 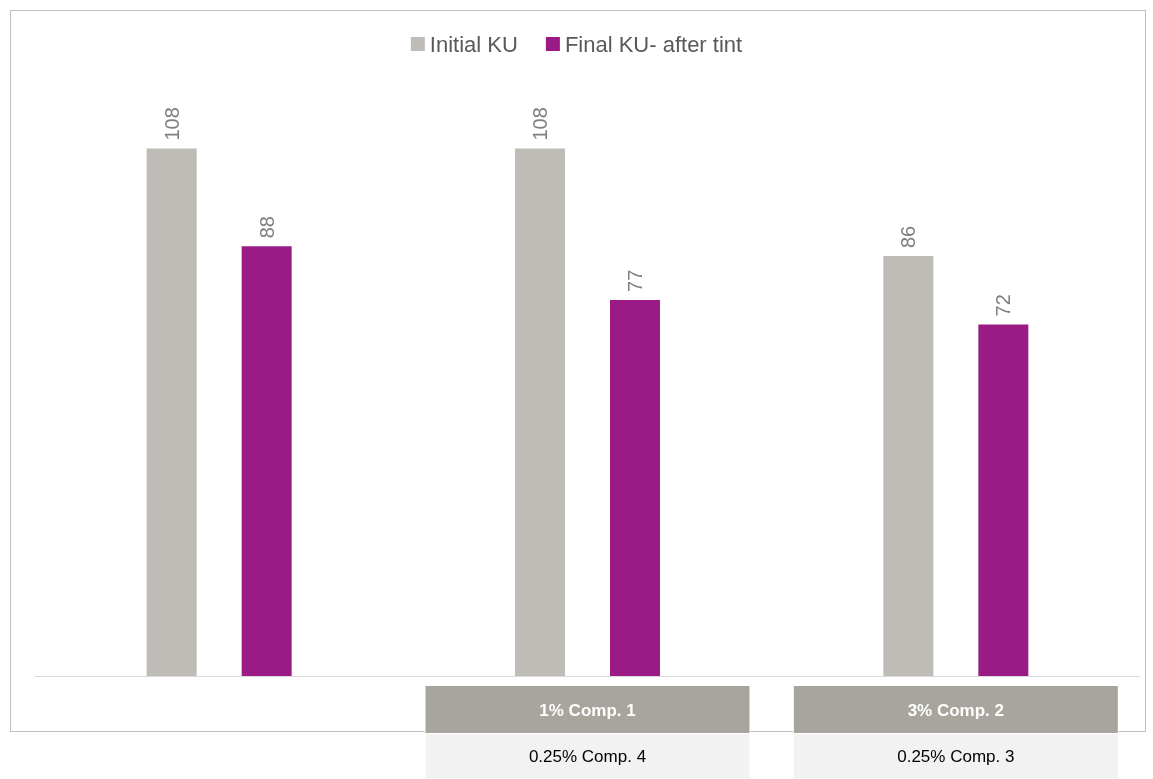 I want to click on category-label: 1% Comp. 1 0.25% Comp. 4, so click(x=587, y=733).